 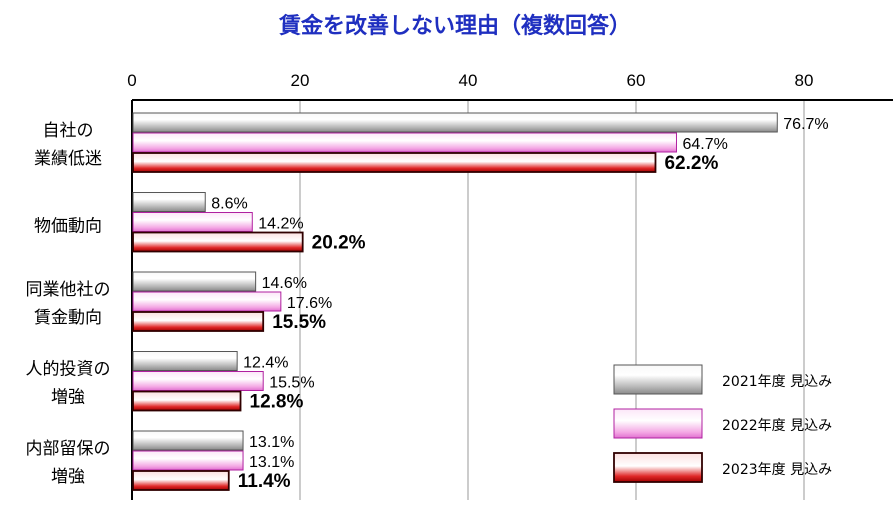 I want to click on data-label: 12.8%, so click(x=277, y=402).